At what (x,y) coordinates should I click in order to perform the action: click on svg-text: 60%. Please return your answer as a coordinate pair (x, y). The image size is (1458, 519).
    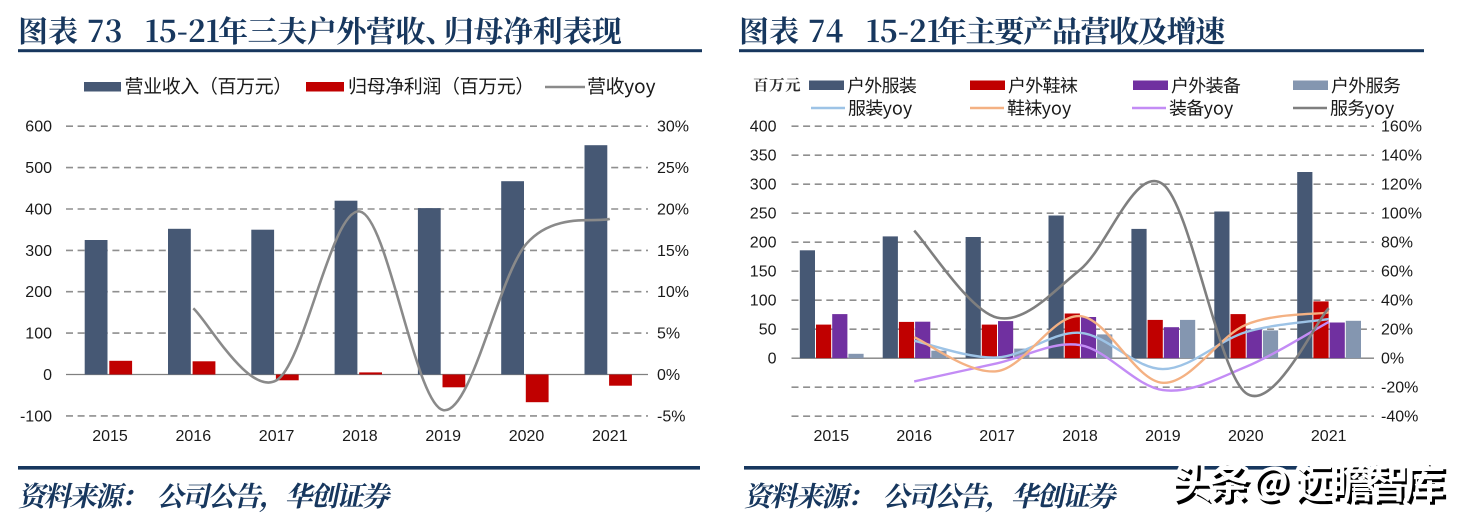
    Looking at the image, I should click on (1397, 272).